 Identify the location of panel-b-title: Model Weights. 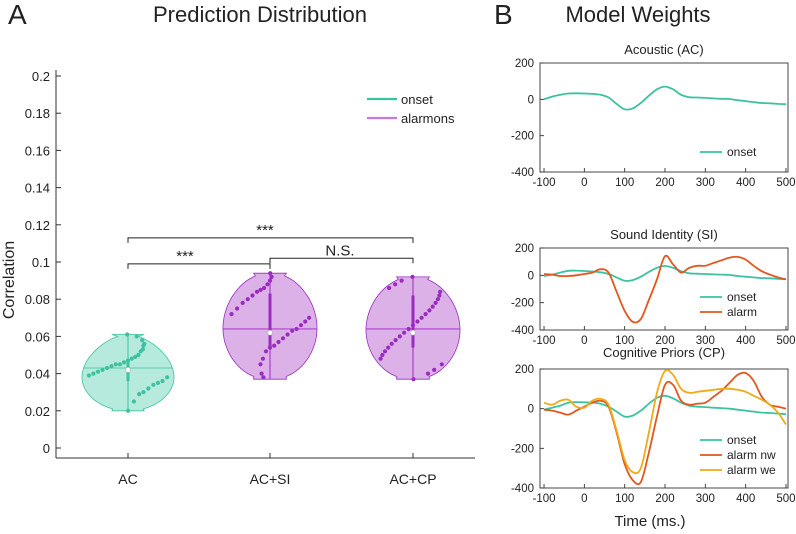
(637, 14).